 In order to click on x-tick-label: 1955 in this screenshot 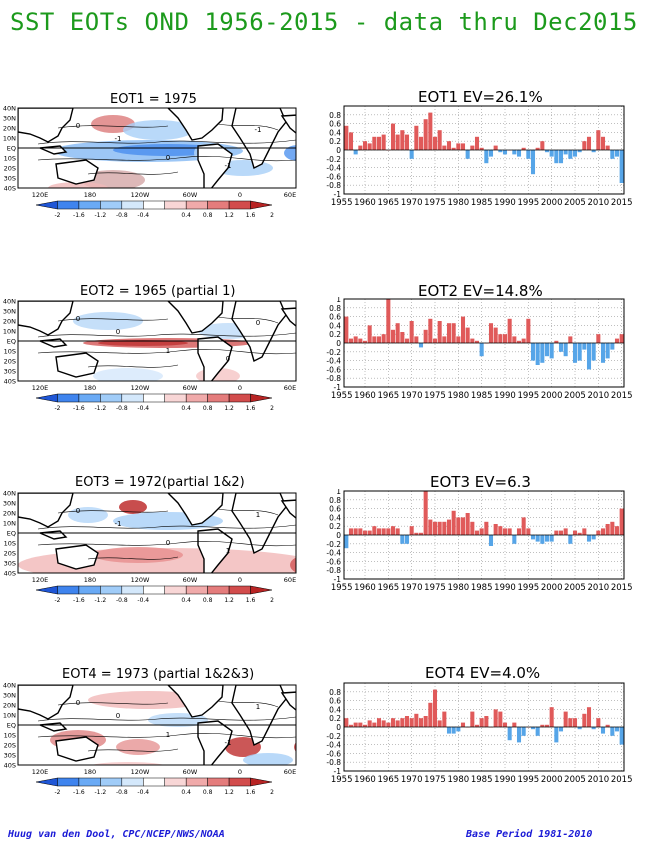, I will do `click(342, 780)`.